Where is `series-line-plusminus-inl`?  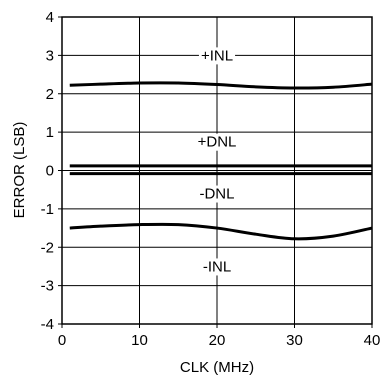
series-line-plusminus-inl is located at coordinates (221, 85).